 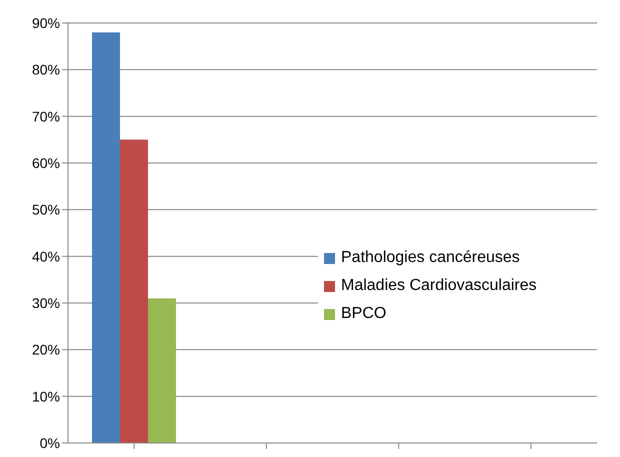 What do you see at coordinates (430, 258) in the screenshot?
I see `legend-label: Pathologies cancéreuses` at bounding box center [430, 258].